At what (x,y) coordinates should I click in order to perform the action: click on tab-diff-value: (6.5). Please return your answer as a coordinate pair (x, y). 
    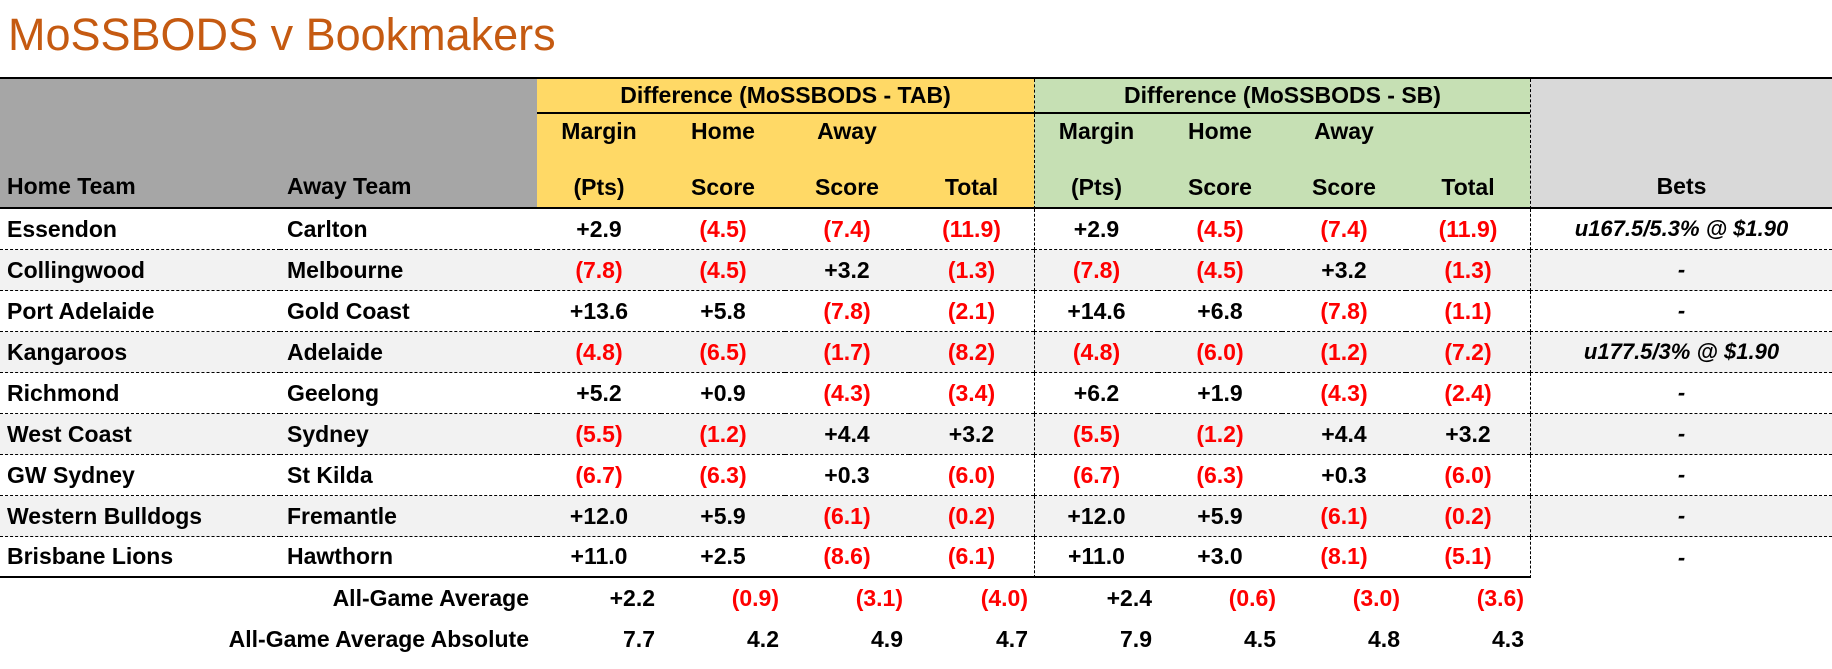
    Looking at the image, I should click on (723, 352).